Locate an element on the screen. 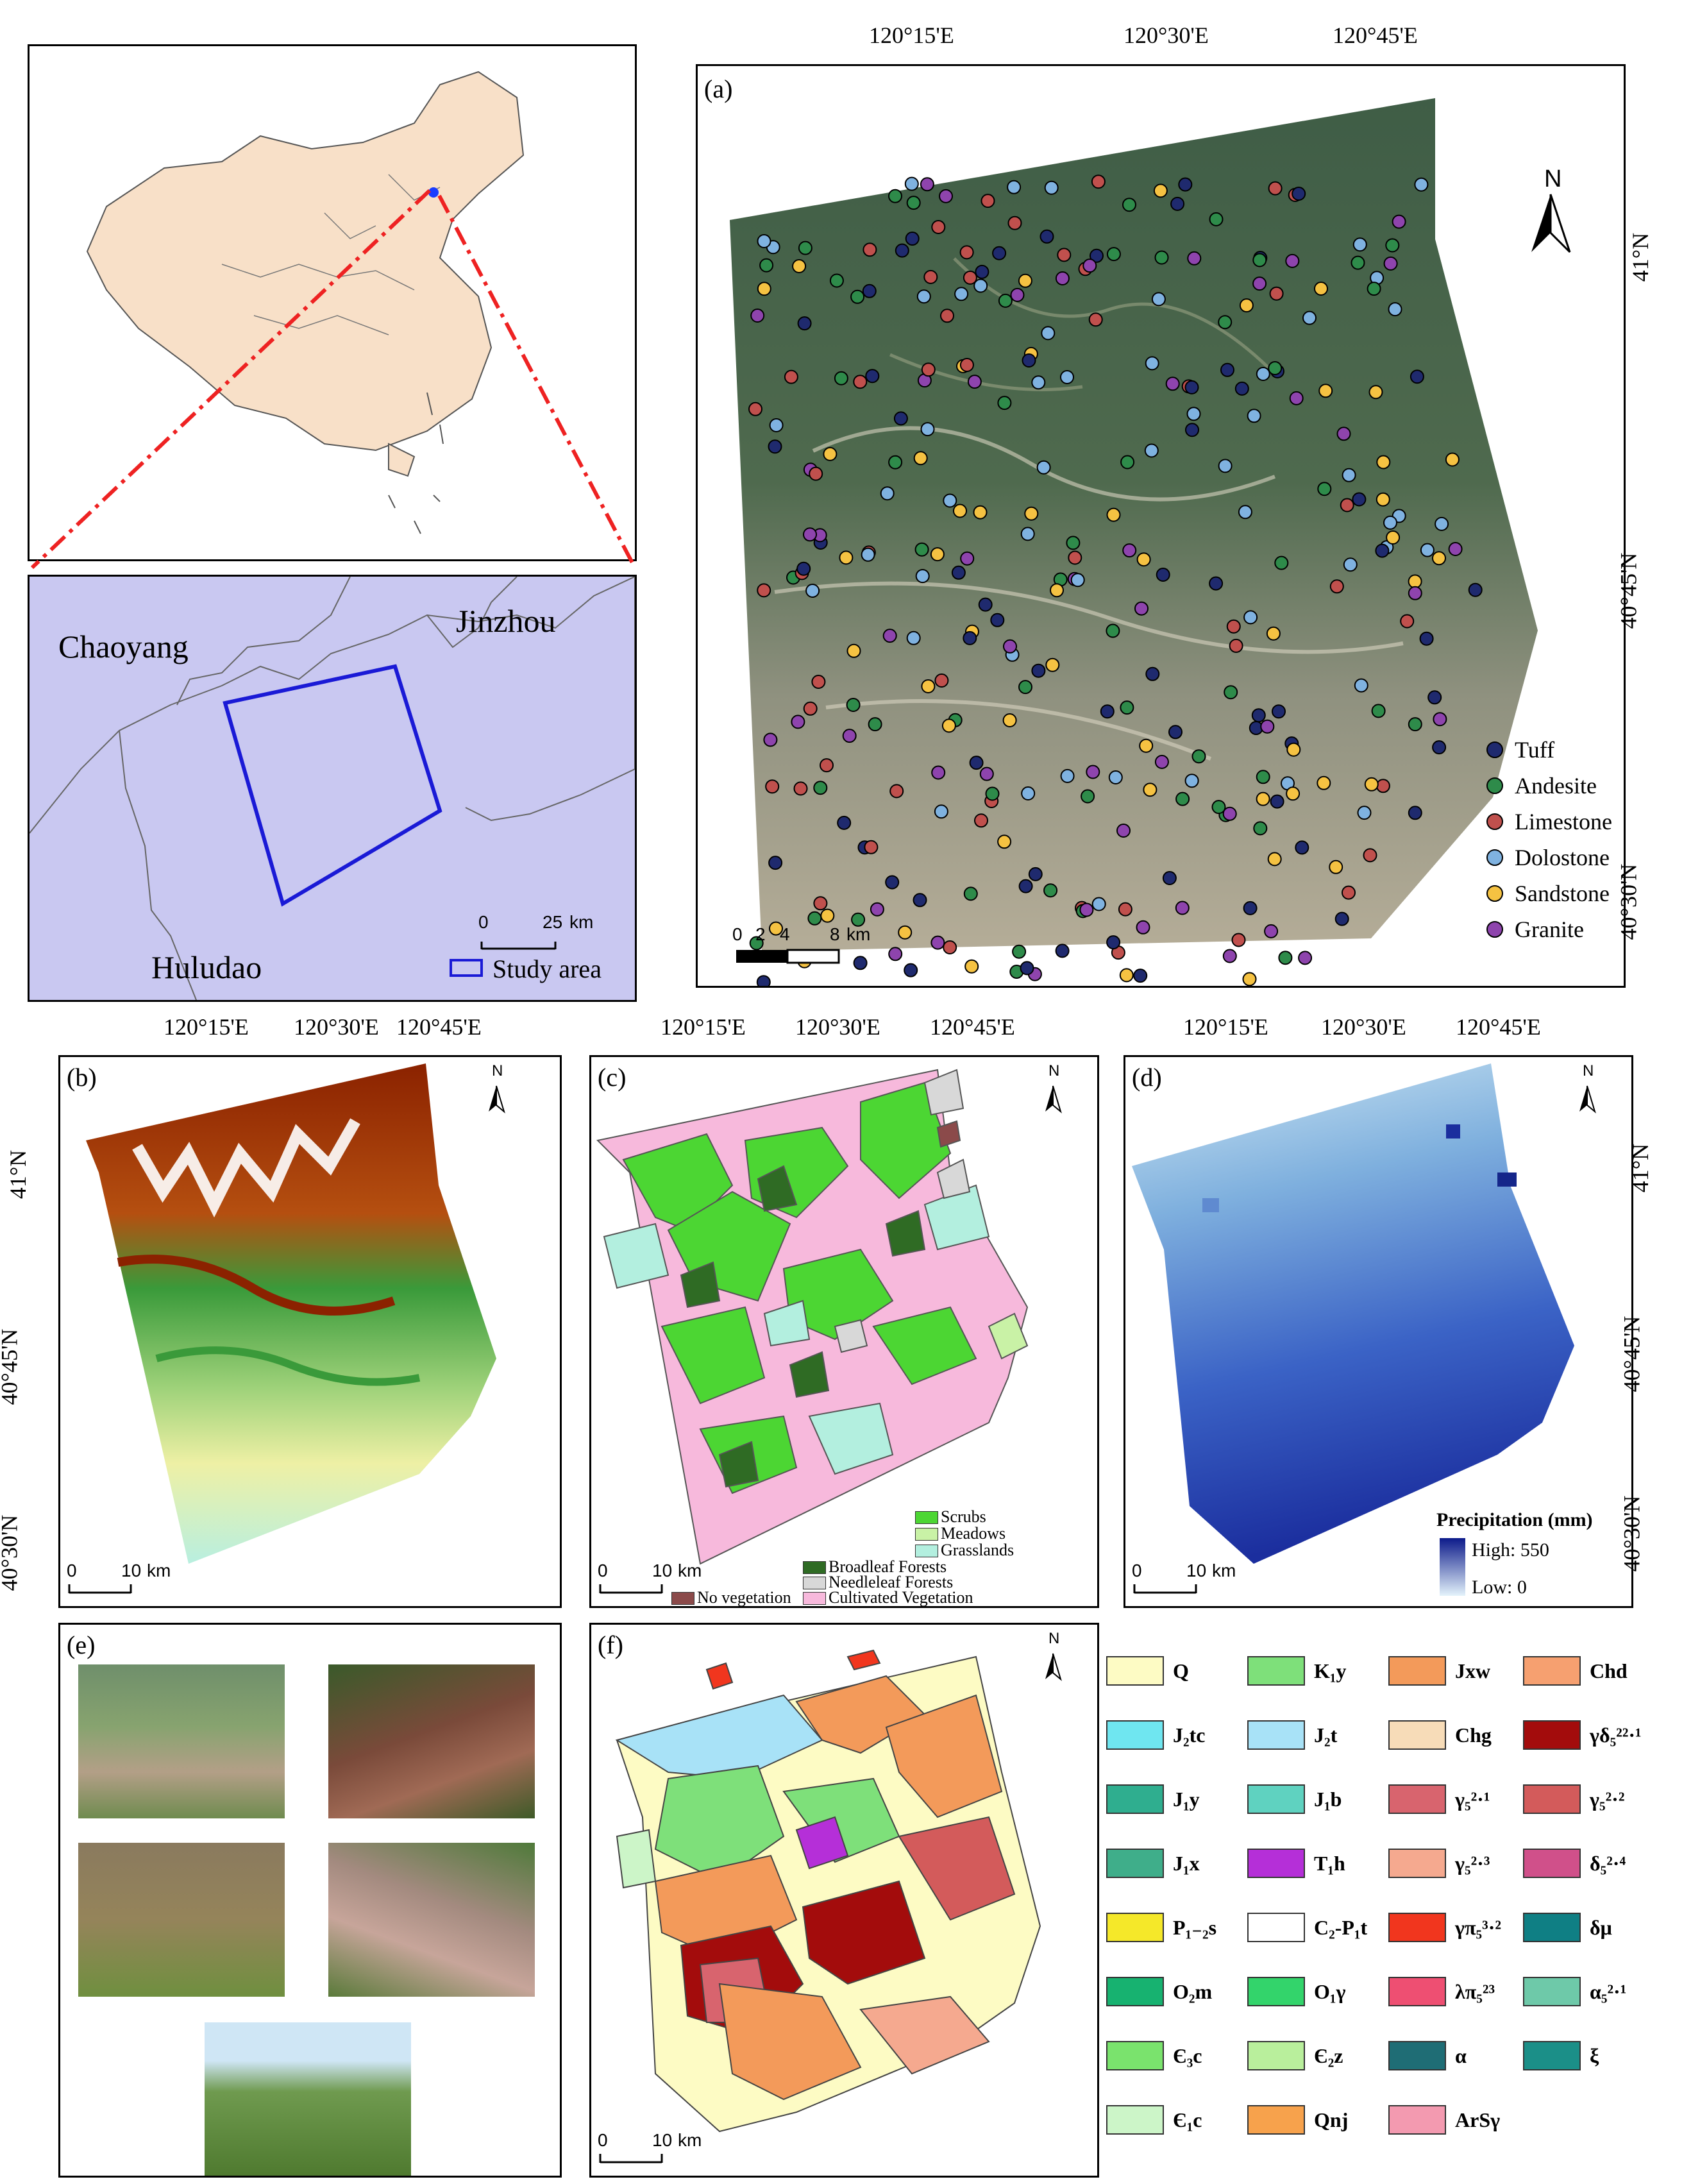 Image resolution: width=1700 pixels, height=2184 pixels. china-outline is located at coordinates (305, 302).